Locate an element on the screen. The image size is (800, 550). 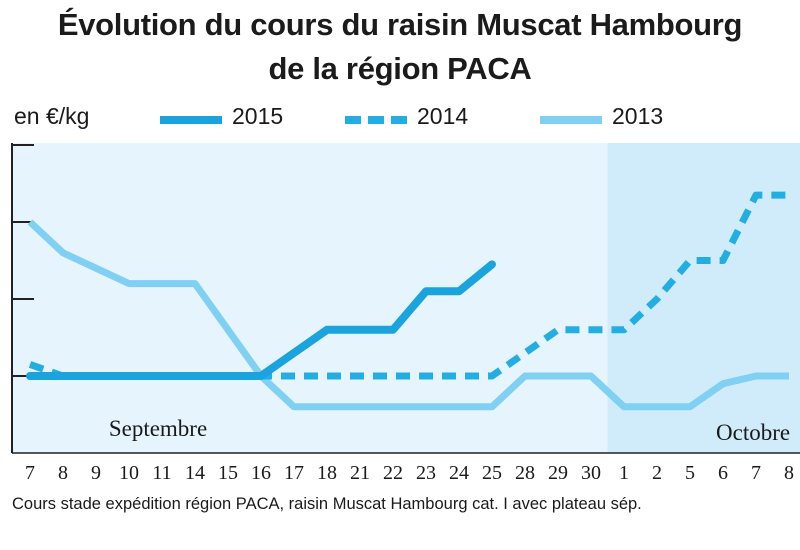
x-tick-label: 17 is located at coordinates (294, 473).